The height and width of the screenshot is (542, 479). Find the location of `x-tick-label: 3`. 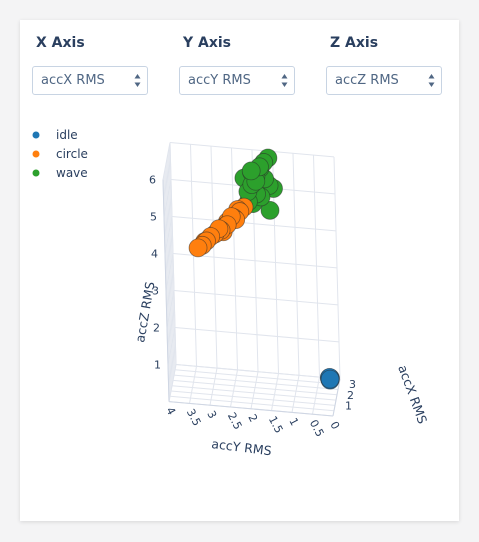

x-tick-label: 3 is located at coordinates (352, 384).